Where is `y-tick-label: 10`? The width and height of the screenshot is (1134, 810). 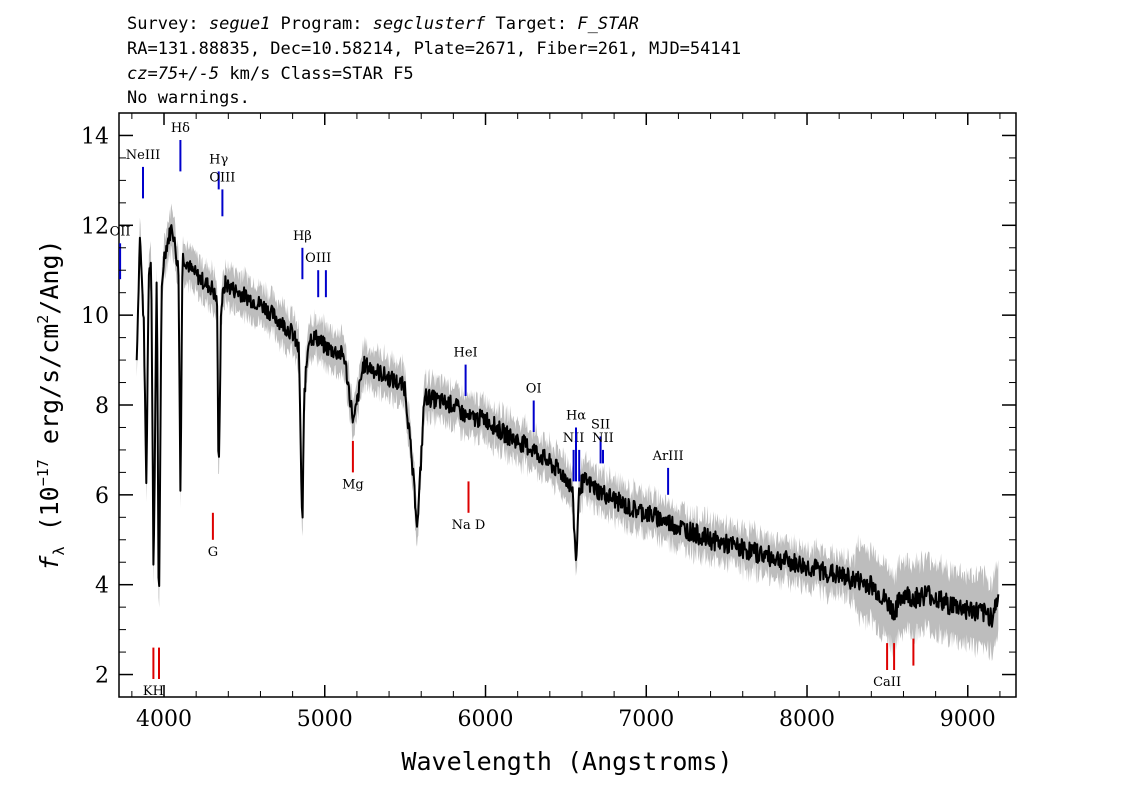 y-tick-label: 10 is located at coordinates (95, 316).